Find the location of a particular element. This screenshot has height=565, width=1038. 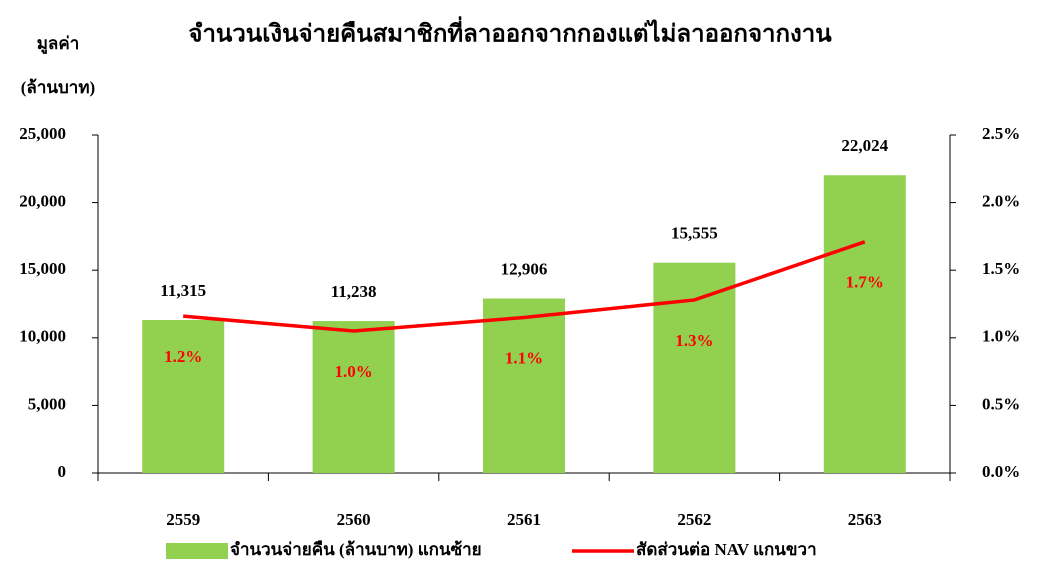

y2-tick-label: 0.0% is located at coordinates (1001, 471).